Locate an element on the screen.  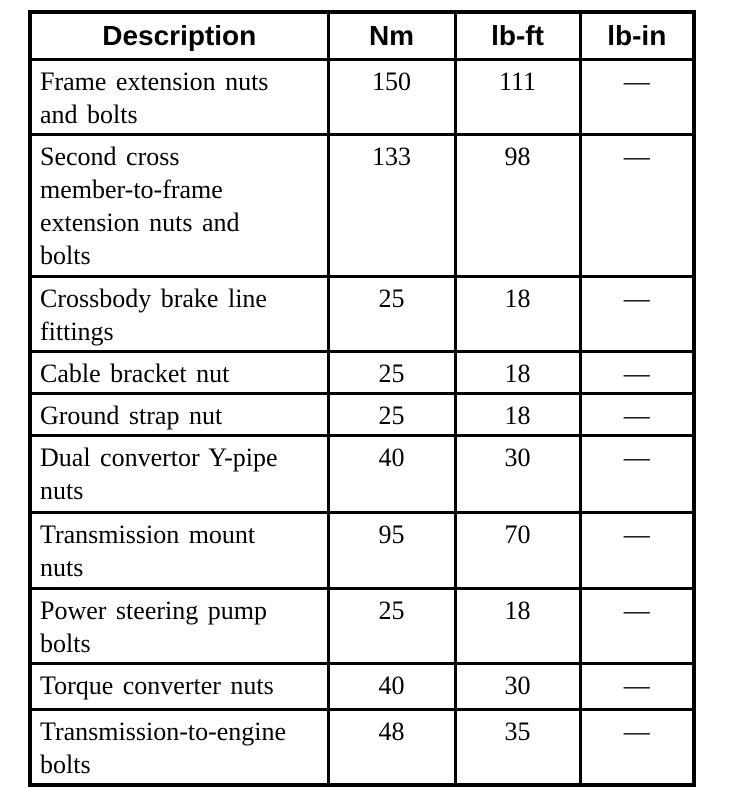
description-cell: Torque converter nuts is located at coordinates (179, 686).